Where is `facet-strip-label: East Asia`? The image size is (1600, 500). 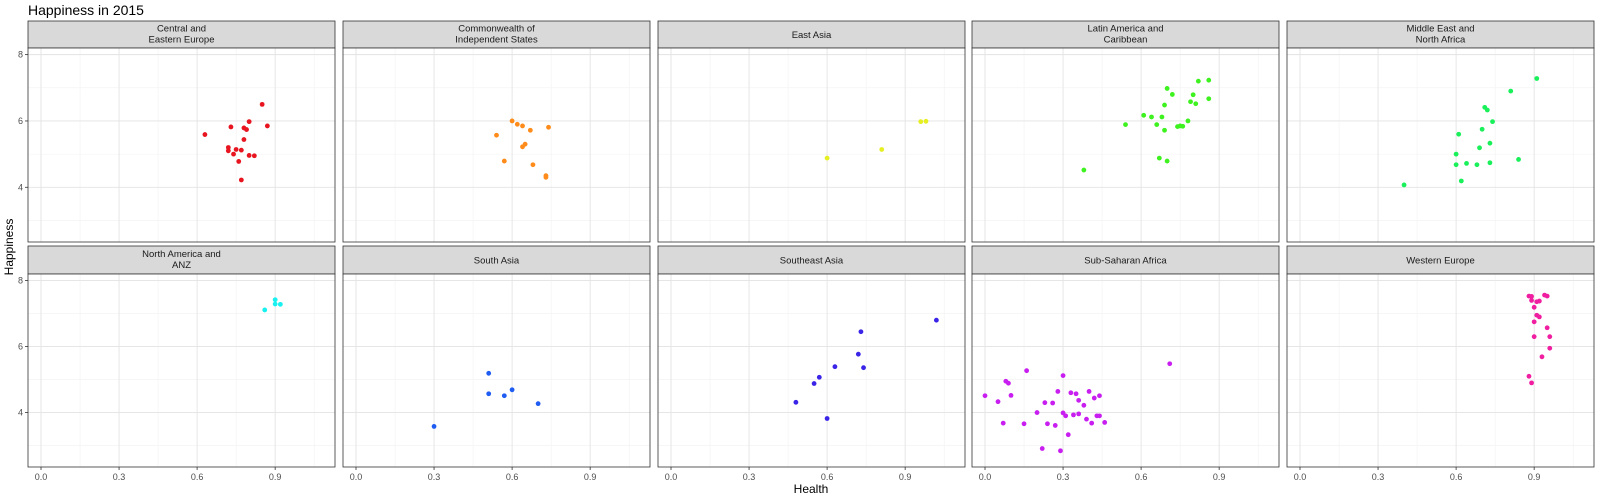 facet-strip-label: East Asia is located at coordinates (812, 35).